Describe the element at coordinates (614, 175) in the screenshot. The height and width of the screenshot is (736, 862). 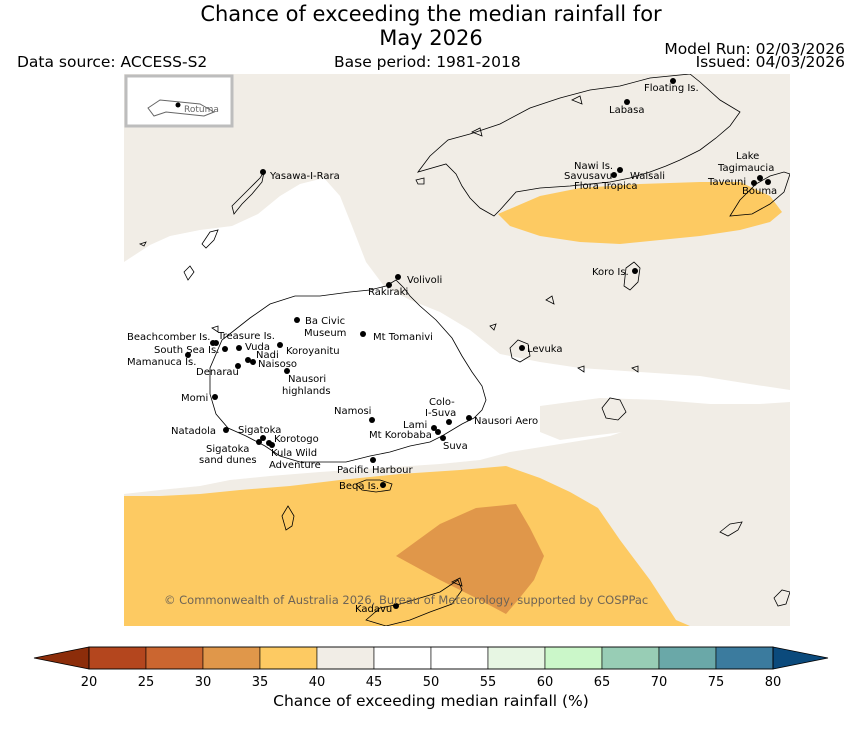
I see `marker-savusavu` at that location.